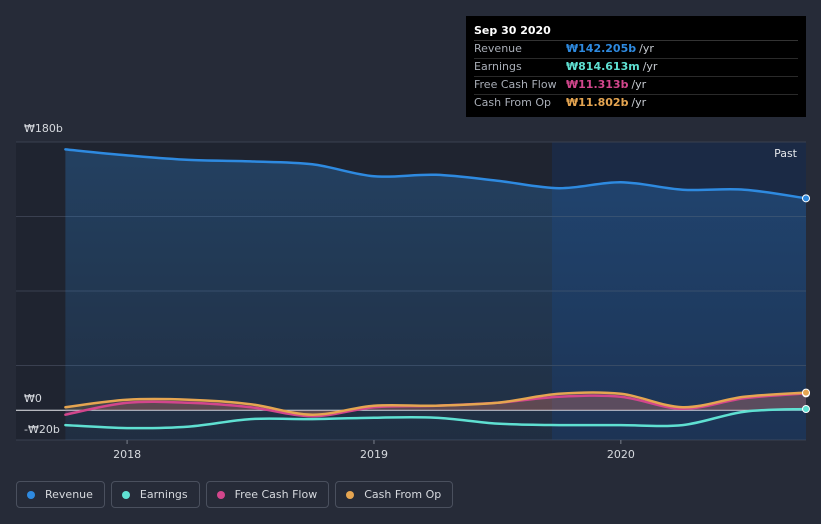  I want to click on area-free-cash-flow, so click(435, 405).